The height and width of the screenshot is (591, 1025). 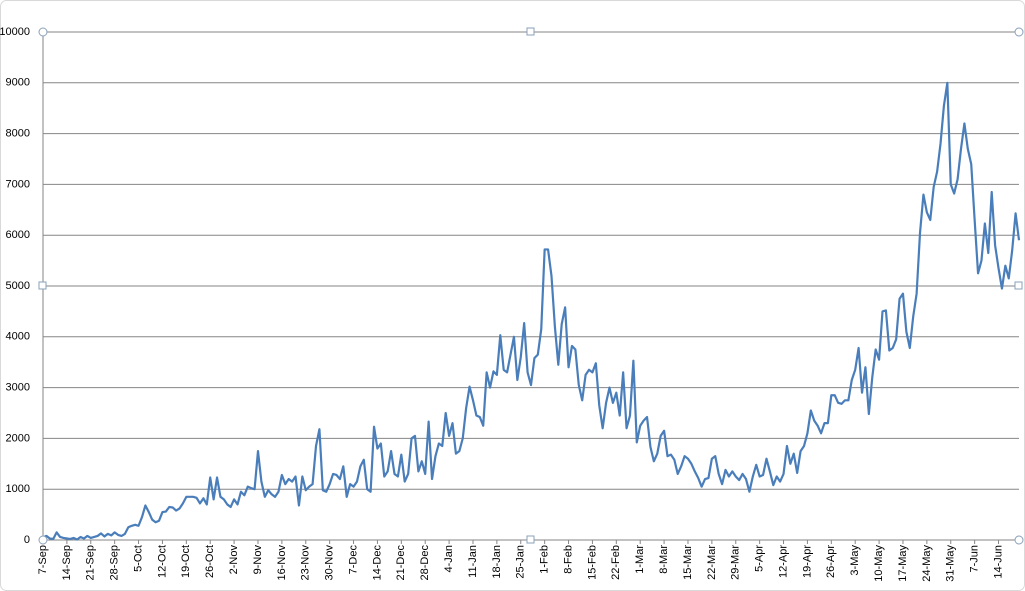 I want to click on y-tick-label: 5000, so click(x=18, y=286).